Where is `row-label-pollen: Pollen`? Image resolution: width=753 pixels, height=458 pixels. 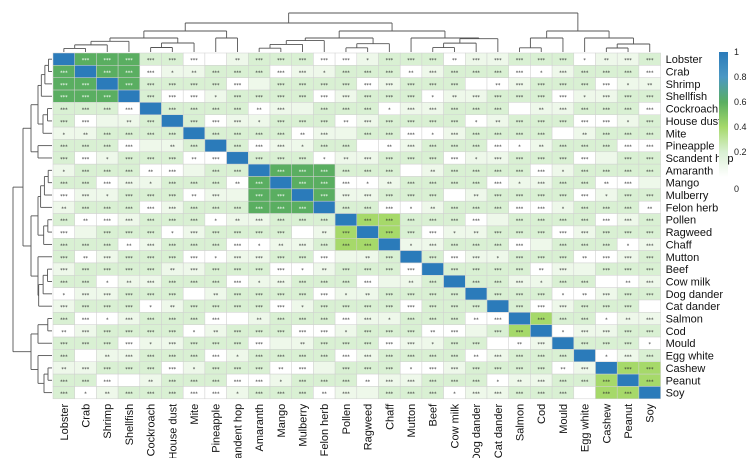 row-label-pollen: Pollen is located at coordinates (681, 221).